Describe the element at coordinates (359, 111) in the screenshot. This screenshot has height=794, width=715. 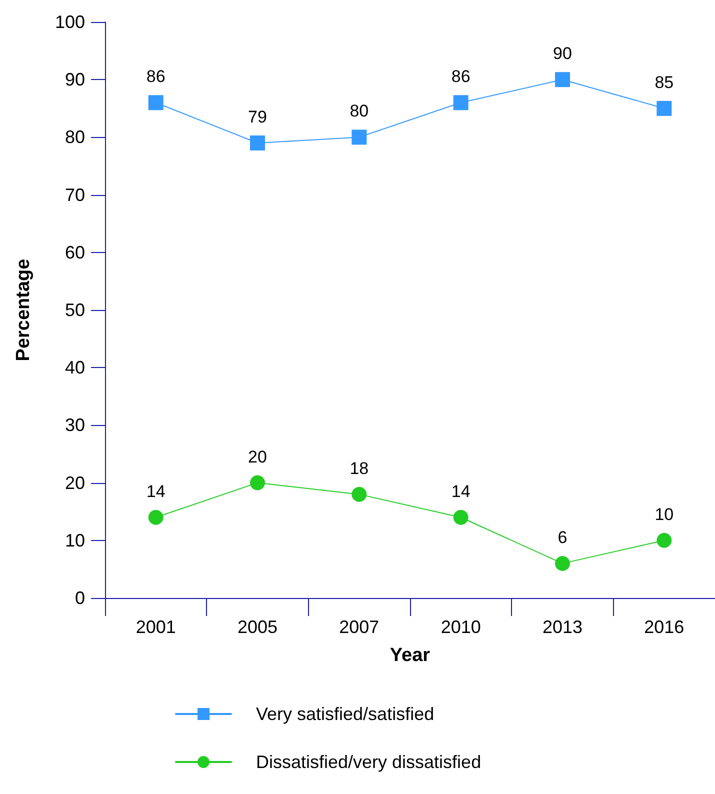
I see `data-label: 80` at that location.